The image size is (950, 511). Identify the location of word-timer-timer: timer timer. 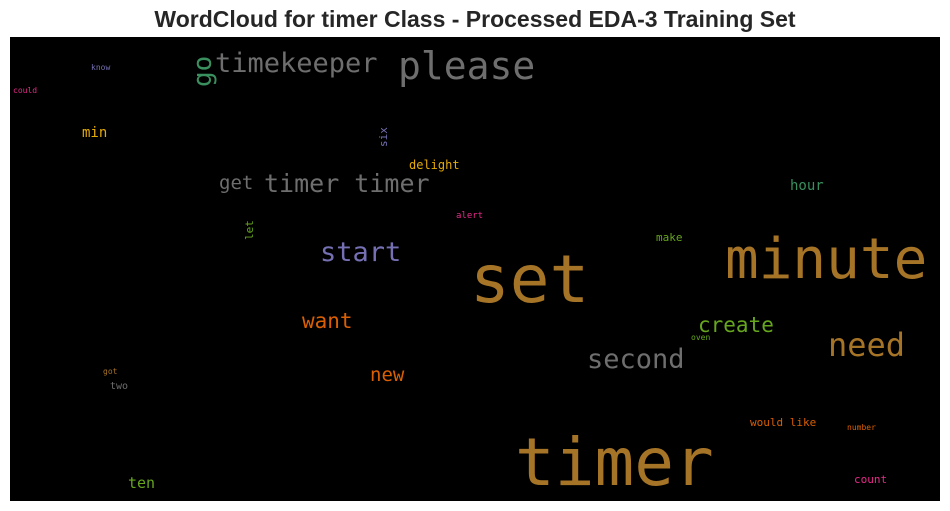
(347, 183).